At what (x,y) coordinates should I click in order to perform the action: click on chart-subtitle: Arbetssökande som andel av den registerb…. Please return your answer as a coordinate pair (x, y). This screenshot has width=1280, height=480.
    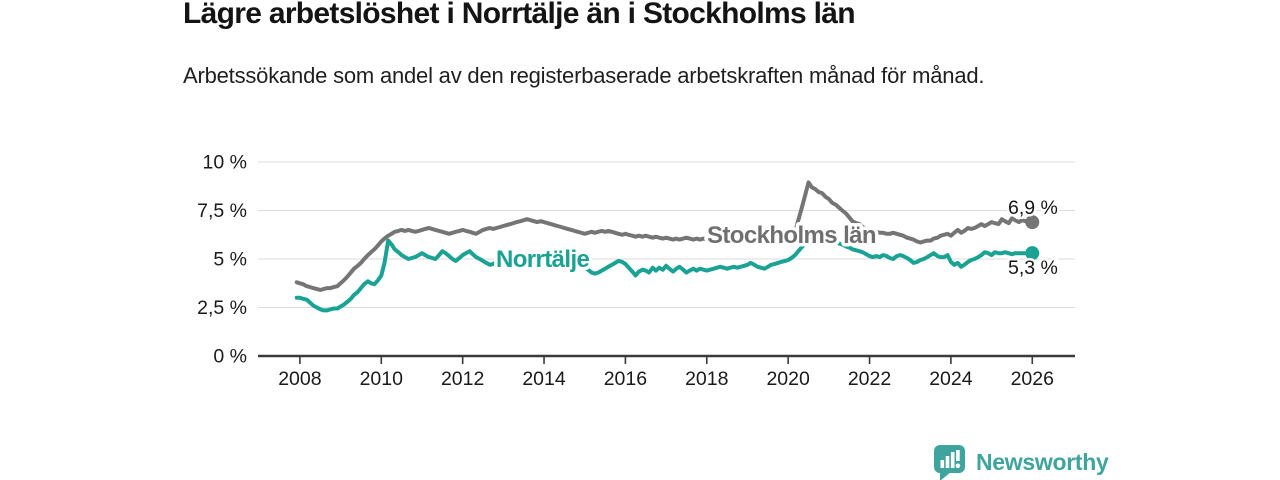
    Looking at the image, I should click on (584, 75).